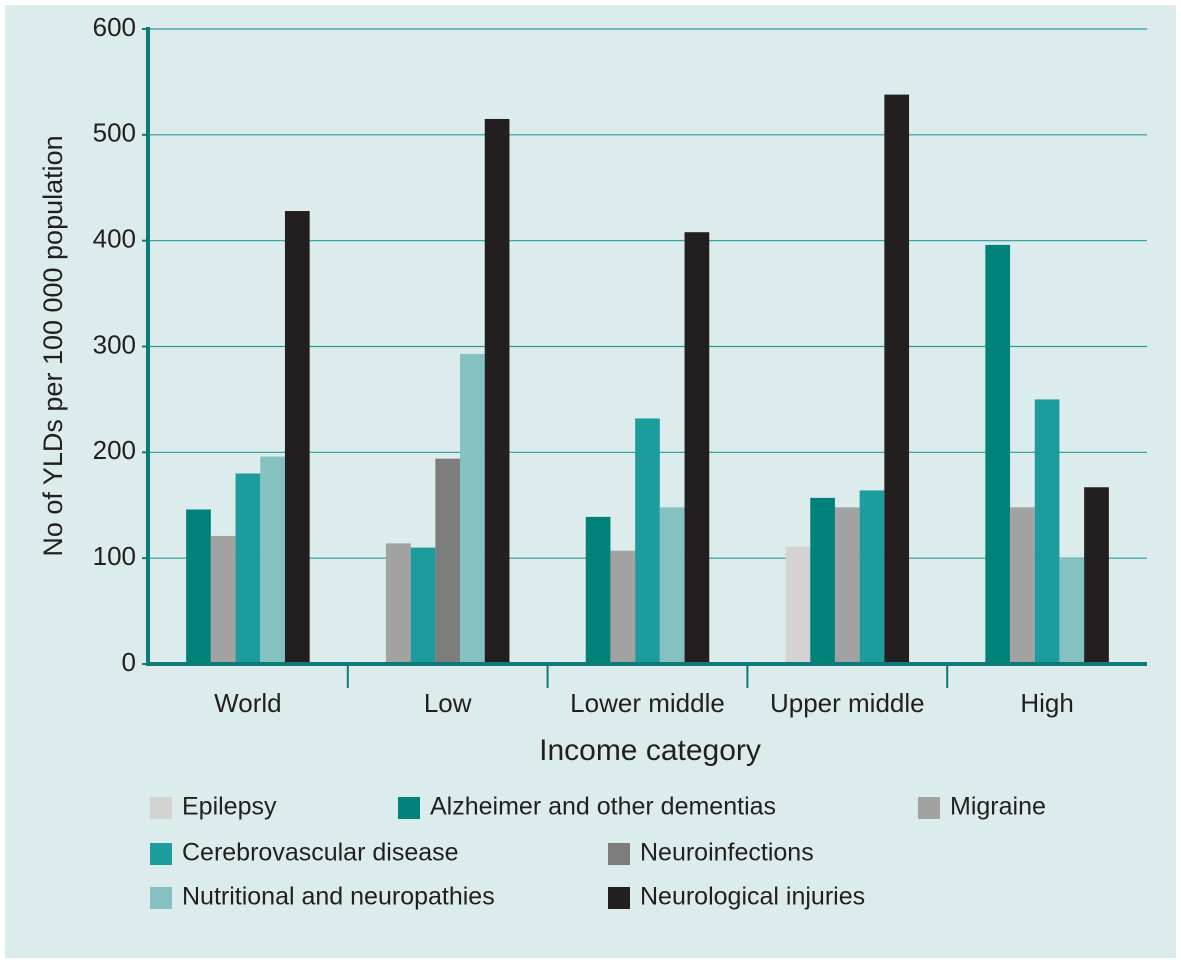 This screenshot has width=1181, height=963. Describe the element at coordinates (650, 750) in the screenshot. I see `x-axis-label: Income category` at that location.